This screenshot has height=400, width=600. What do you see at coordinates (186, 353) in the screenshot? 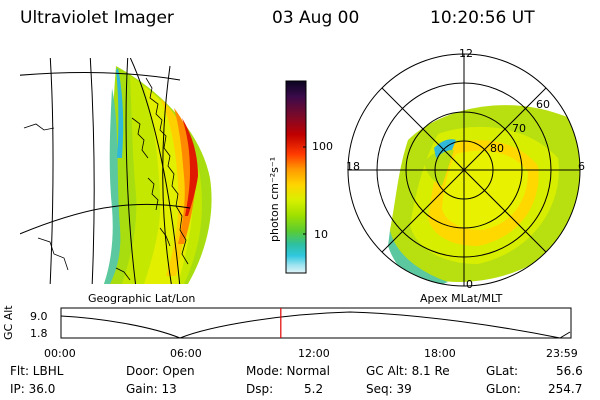
I see `time-tick-0600: 06:00` at bounding box center [186, 353].